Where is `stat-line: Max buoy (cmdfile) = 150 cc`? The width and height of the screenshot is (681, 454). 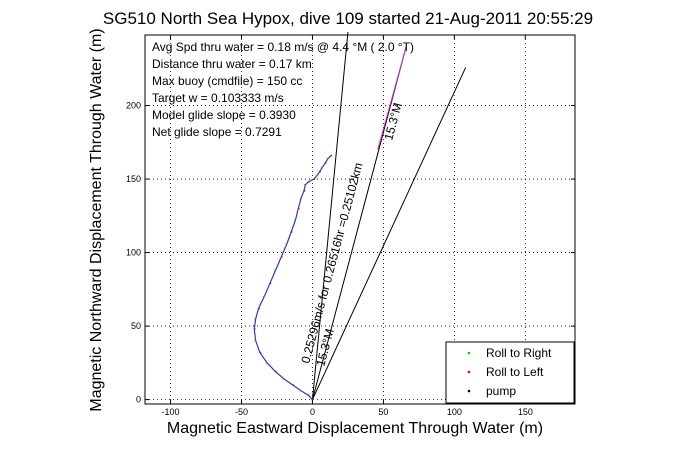 stat-line: Max buoy (cmdfile) = 150 cc is located at coordinates (227, 81).